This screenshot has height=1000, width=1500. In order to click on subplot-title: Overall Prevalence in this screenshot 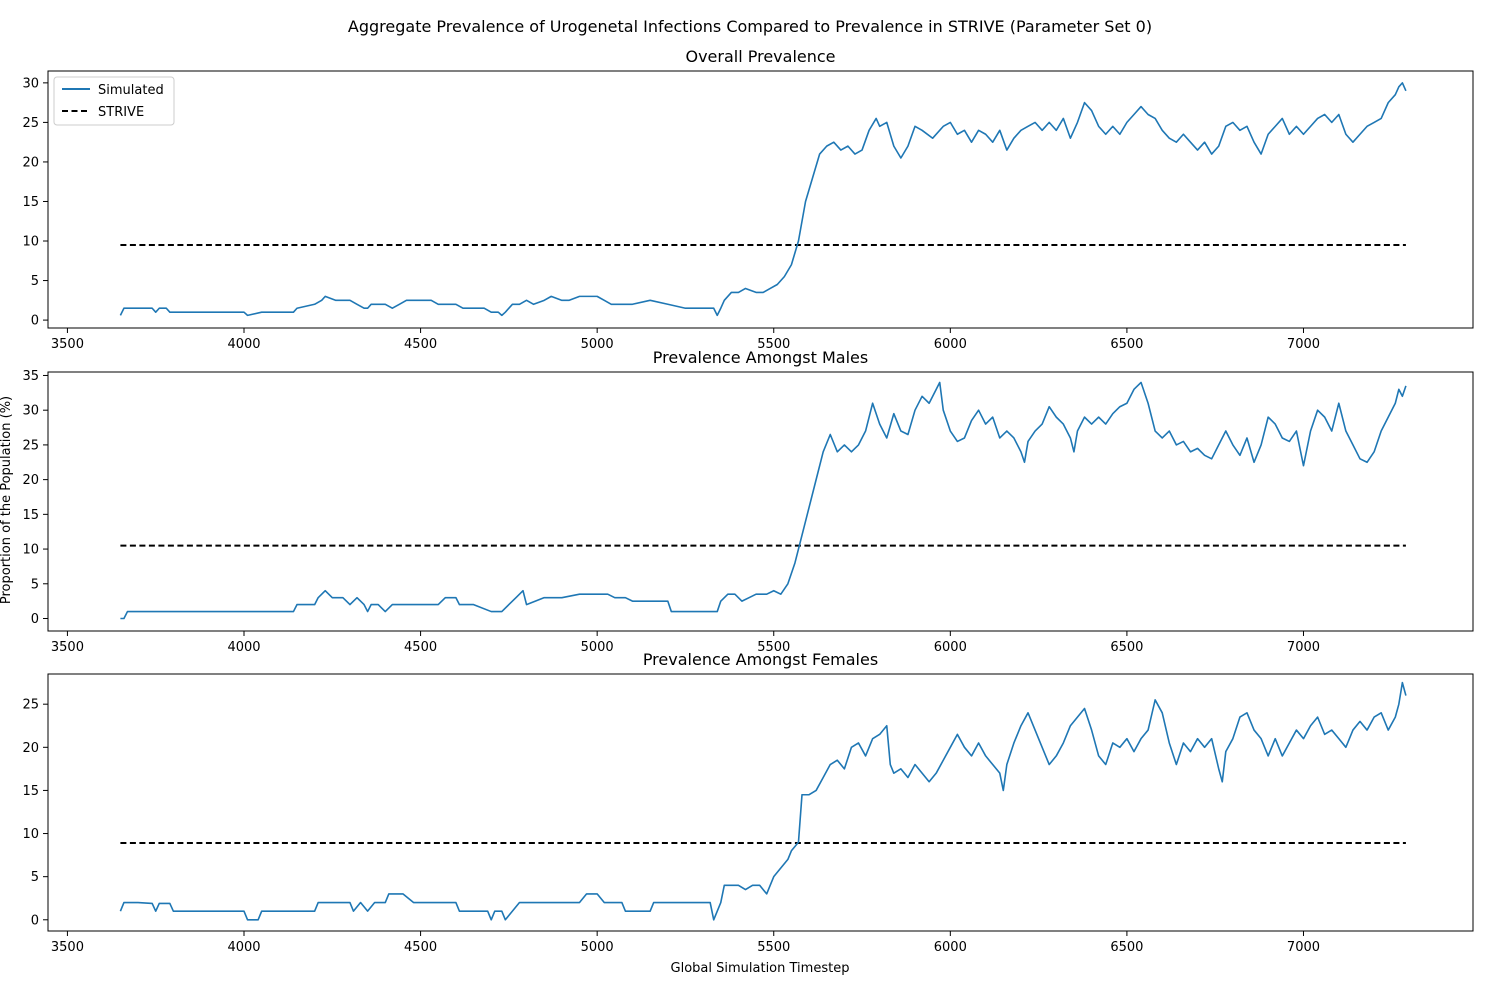, I will do `click(760, 56)`.